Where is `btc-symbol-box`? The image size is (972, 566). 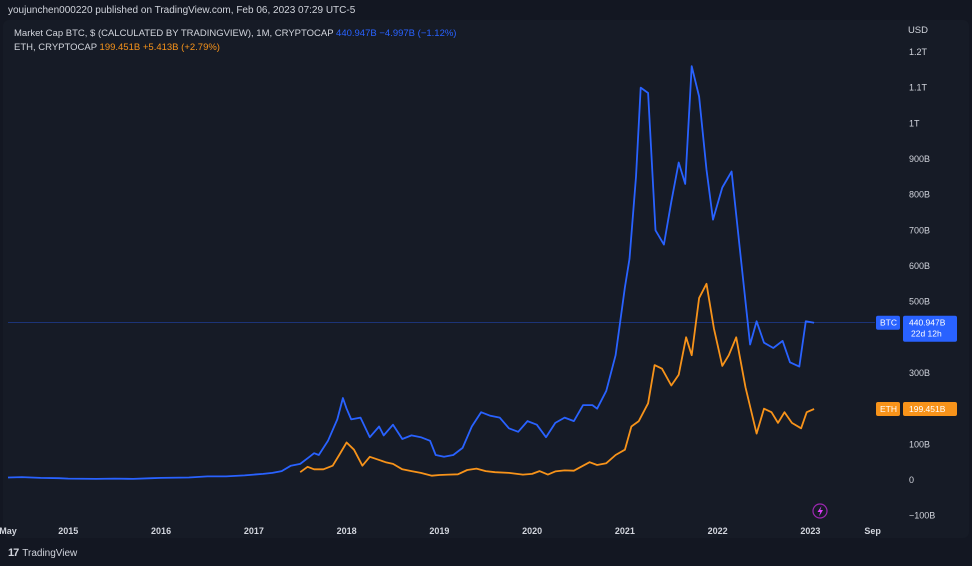
btc-symbol-box is located at coordinates (888, 322).